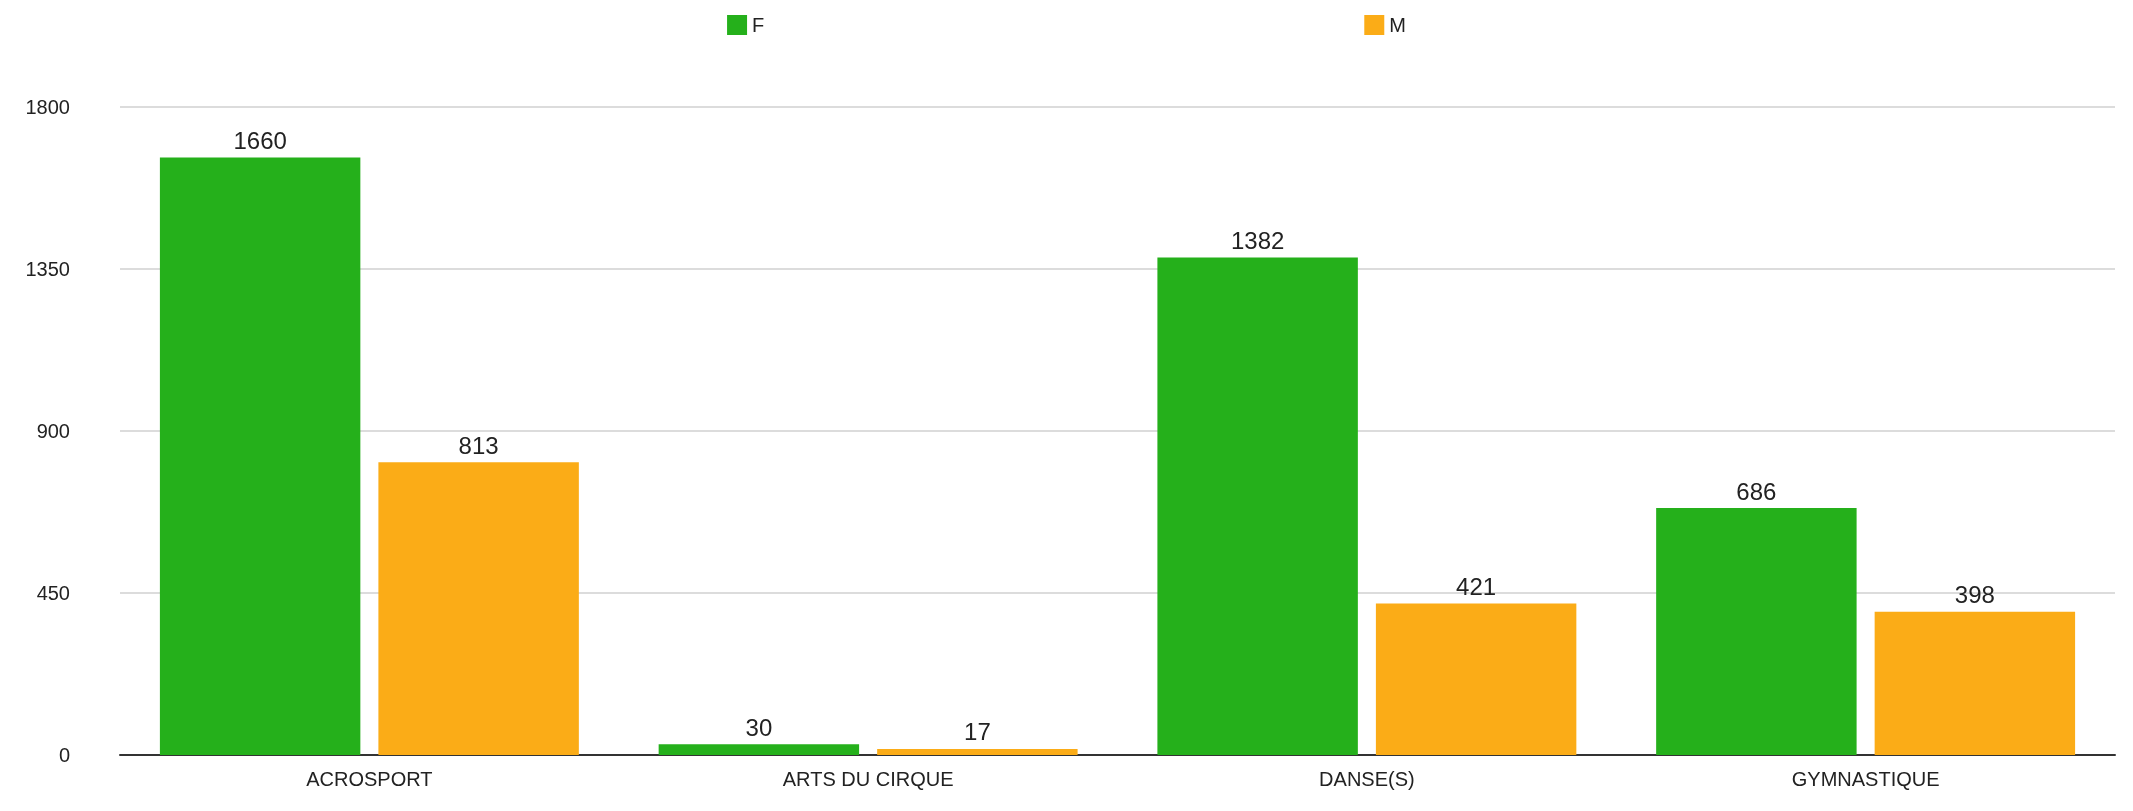  I want to click on data-label: 17, so click(977, 732).